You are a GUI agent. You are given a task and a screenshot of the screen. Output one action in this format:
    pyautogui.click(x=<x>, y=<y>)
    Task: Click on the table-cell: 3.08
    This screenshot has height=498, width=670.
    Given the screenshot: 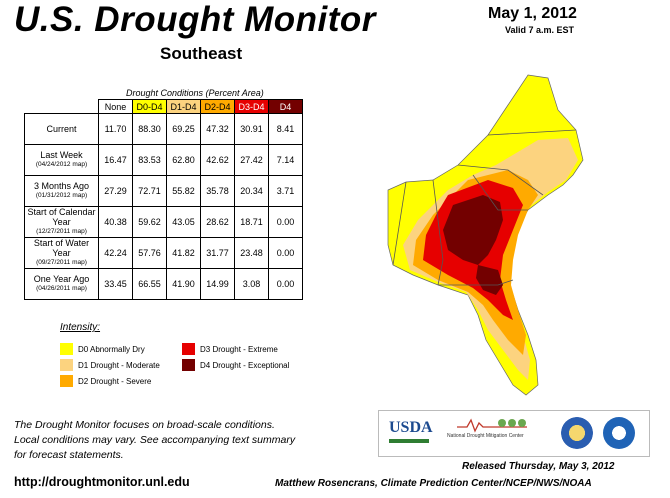 What is the action you would take?
    pyautogui.click(x=251, y=284)
    